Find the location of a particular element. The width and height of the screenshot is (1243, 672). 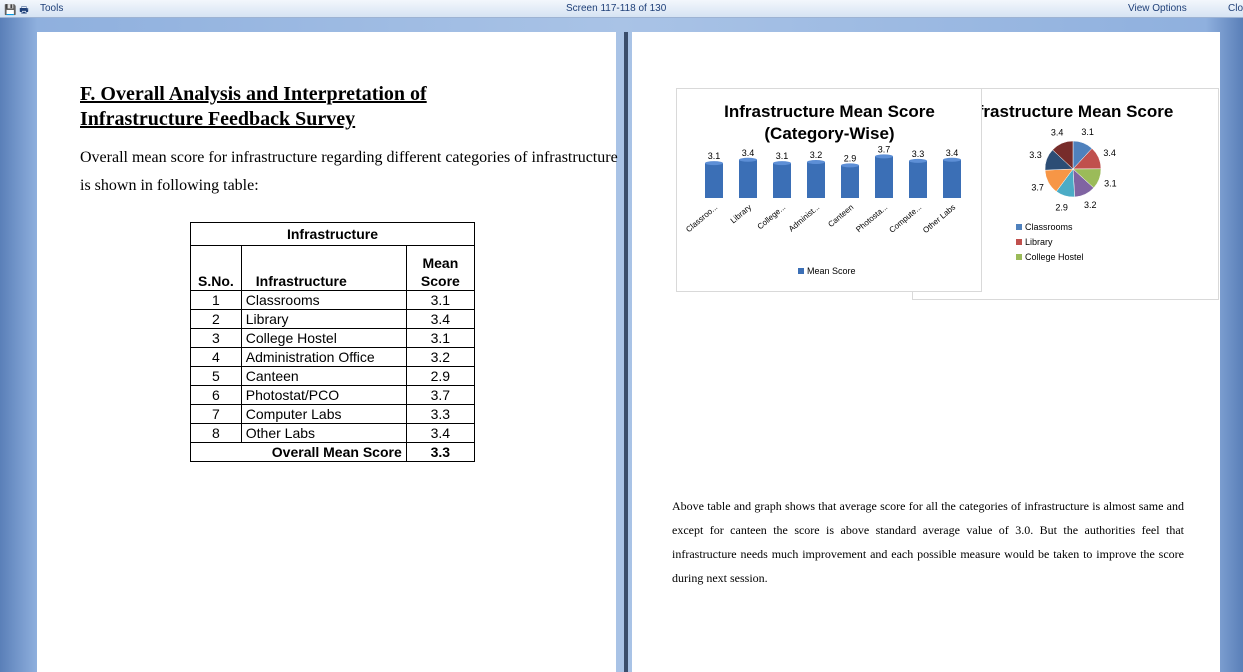

icons: 💾 🖶 is located at coordinates (16, 10).